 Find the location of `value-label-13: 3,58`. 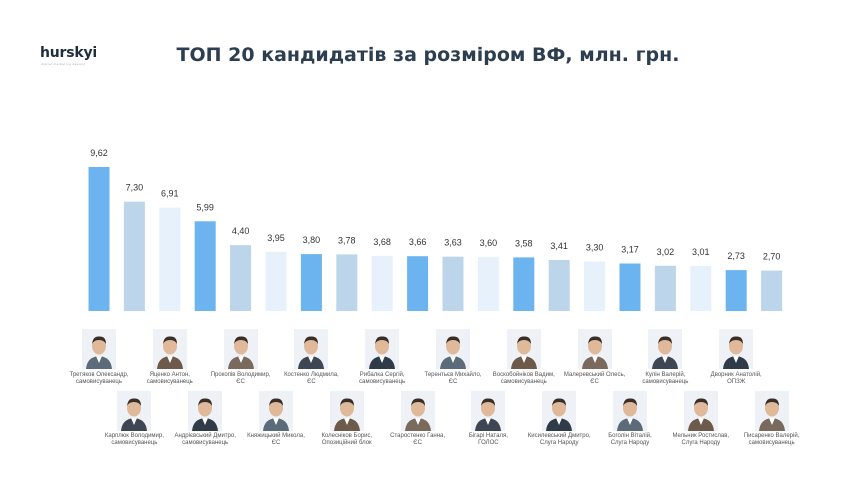

value-label-13: 3,58 is located at coordinates (524, 243).